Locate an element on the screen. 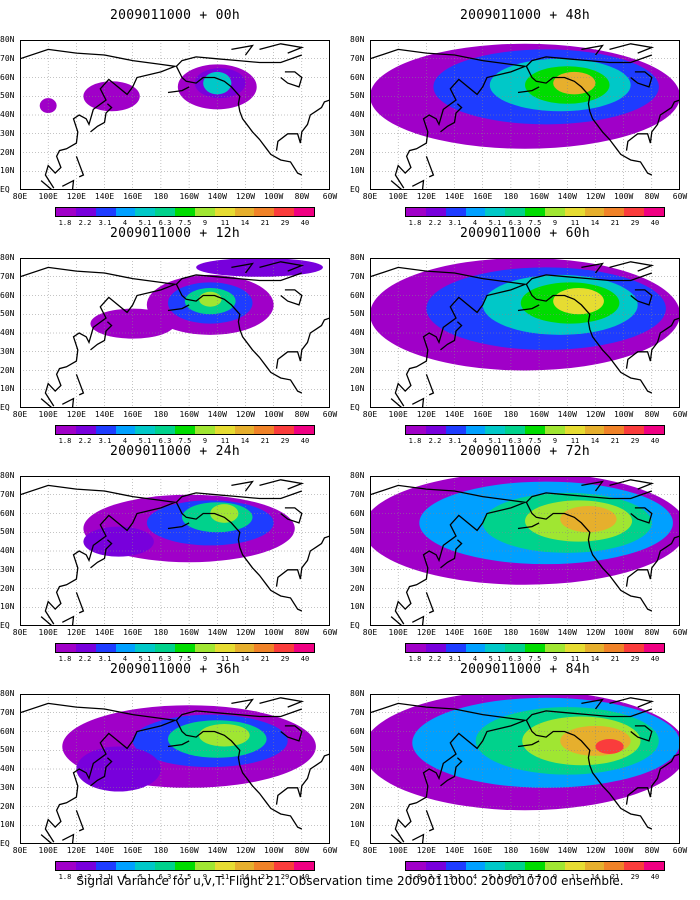 The image size is (700, 900). colorbar-label: 5.1 is located at coordinates (495, 223).